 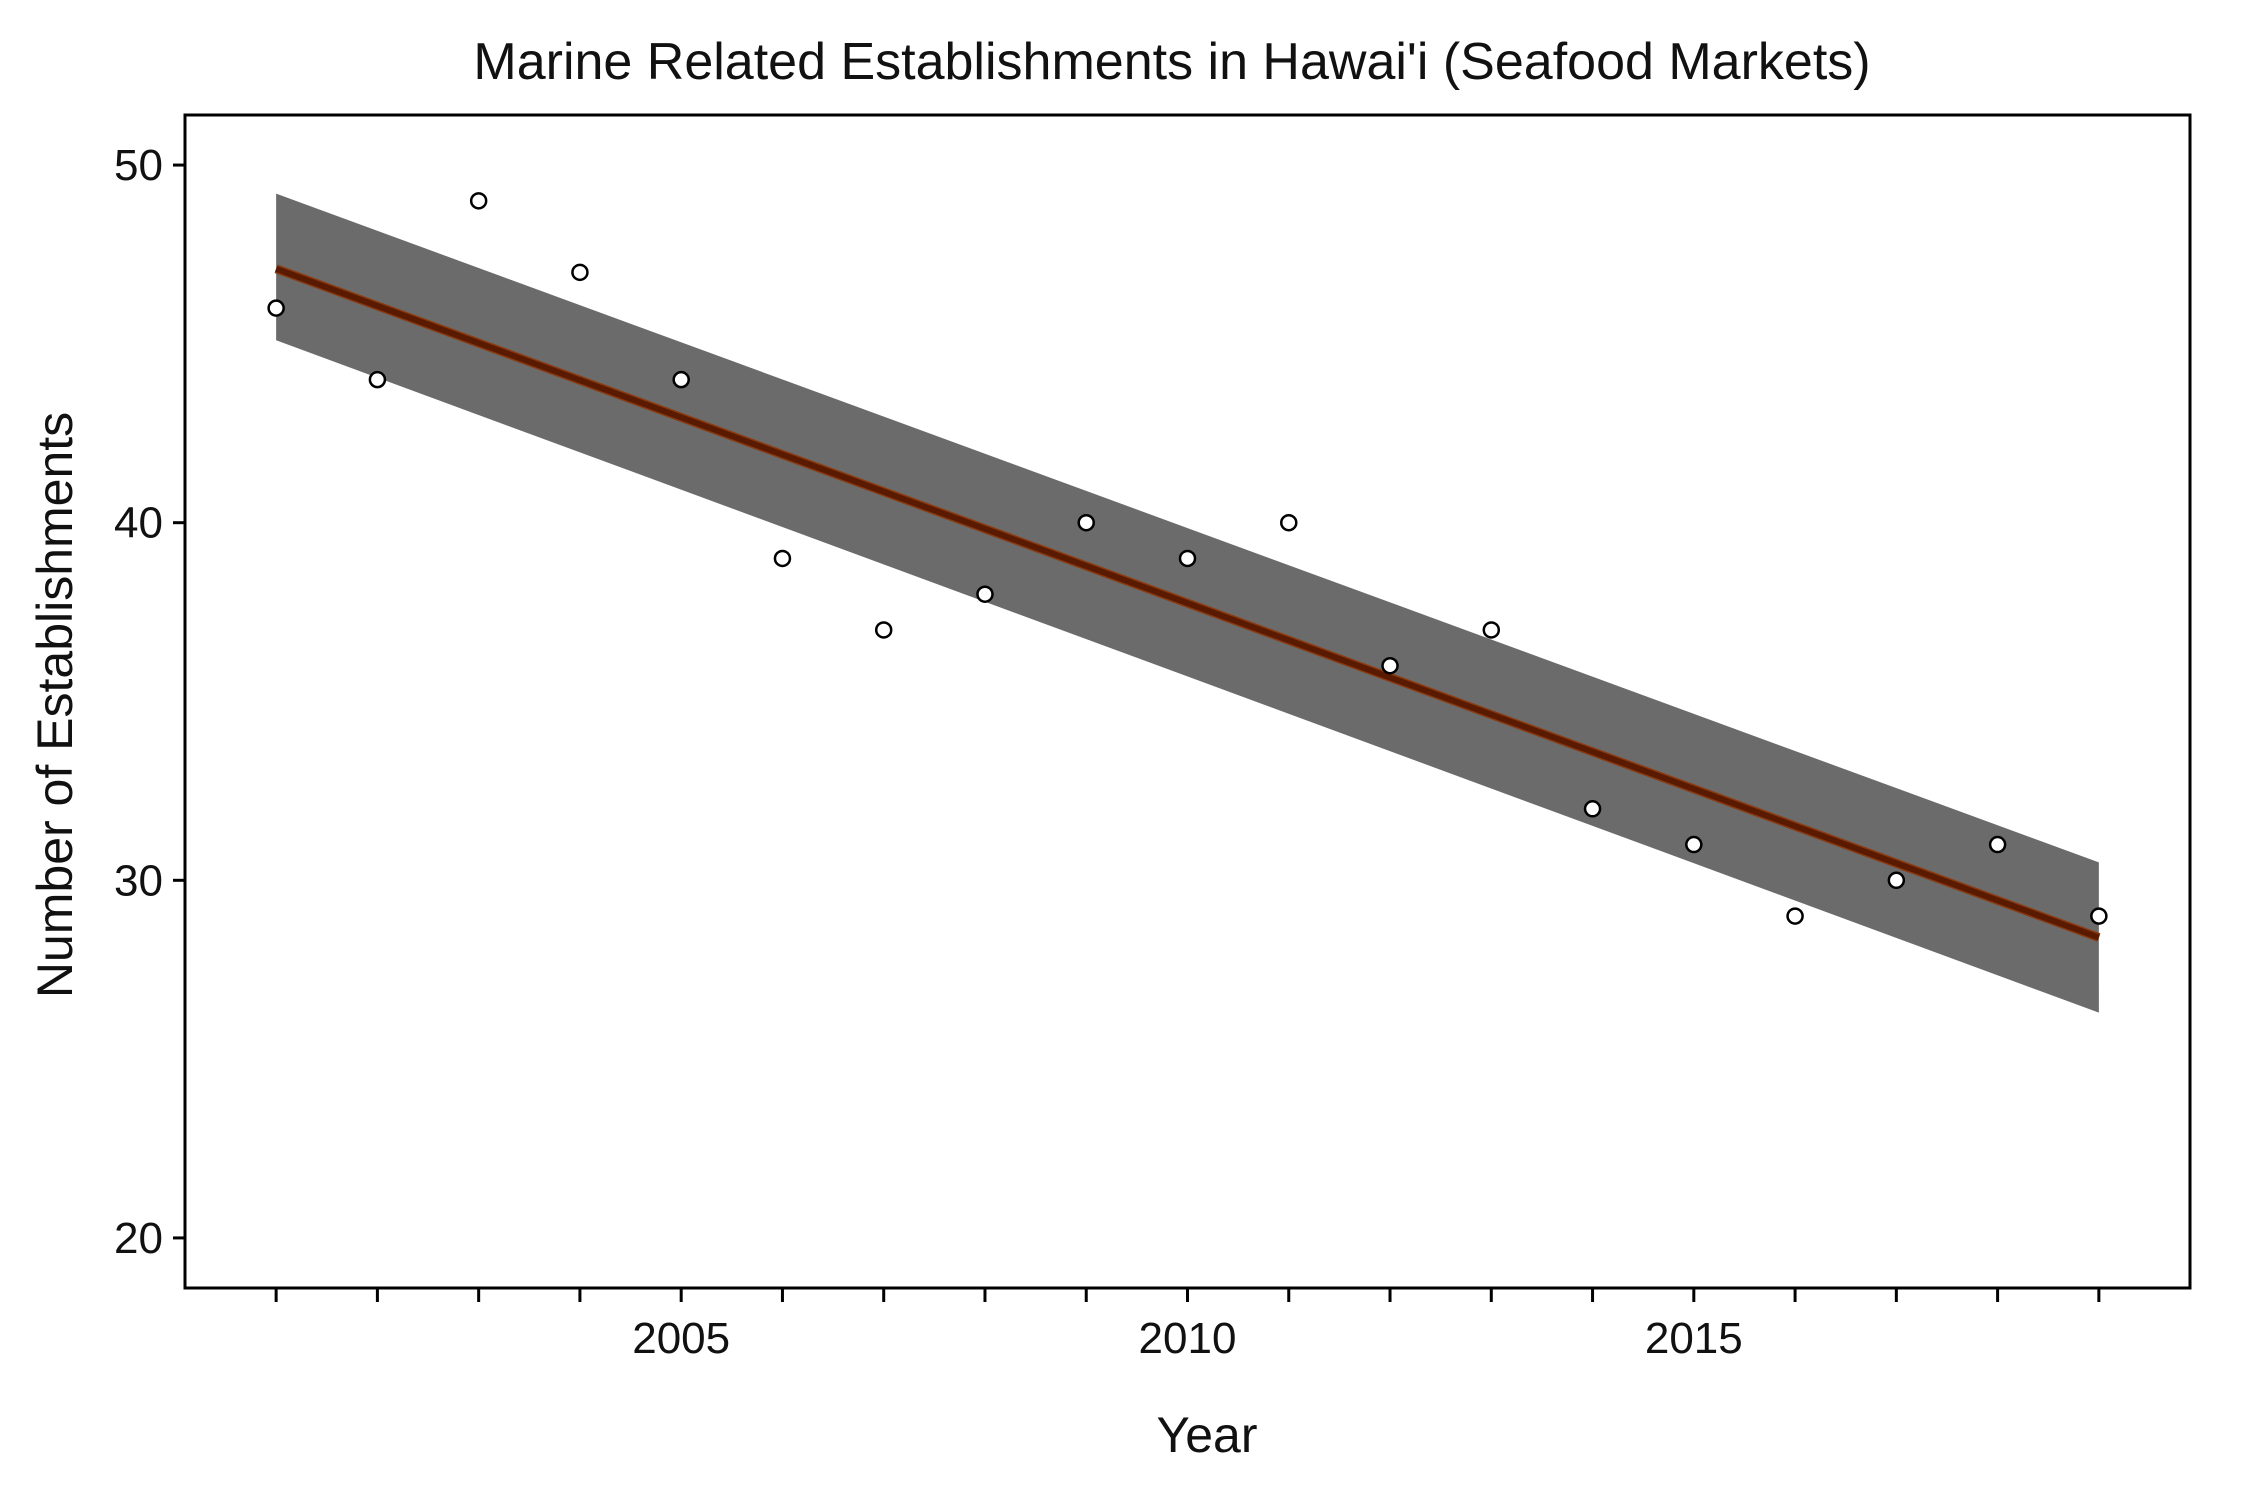 I want to click on y-tick-label: 20, so click(x=138, y=1238).